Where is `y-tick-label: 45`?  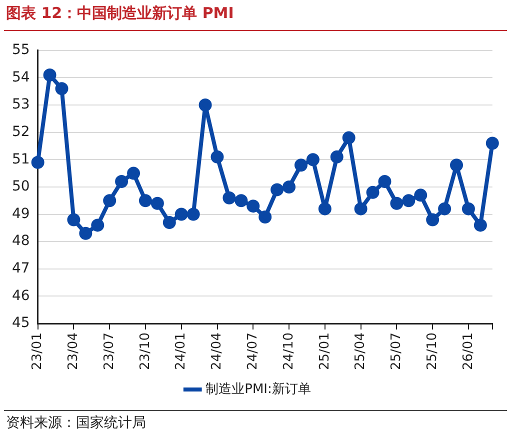
y-tick-label: 45 is located at coordinates (21, 323).